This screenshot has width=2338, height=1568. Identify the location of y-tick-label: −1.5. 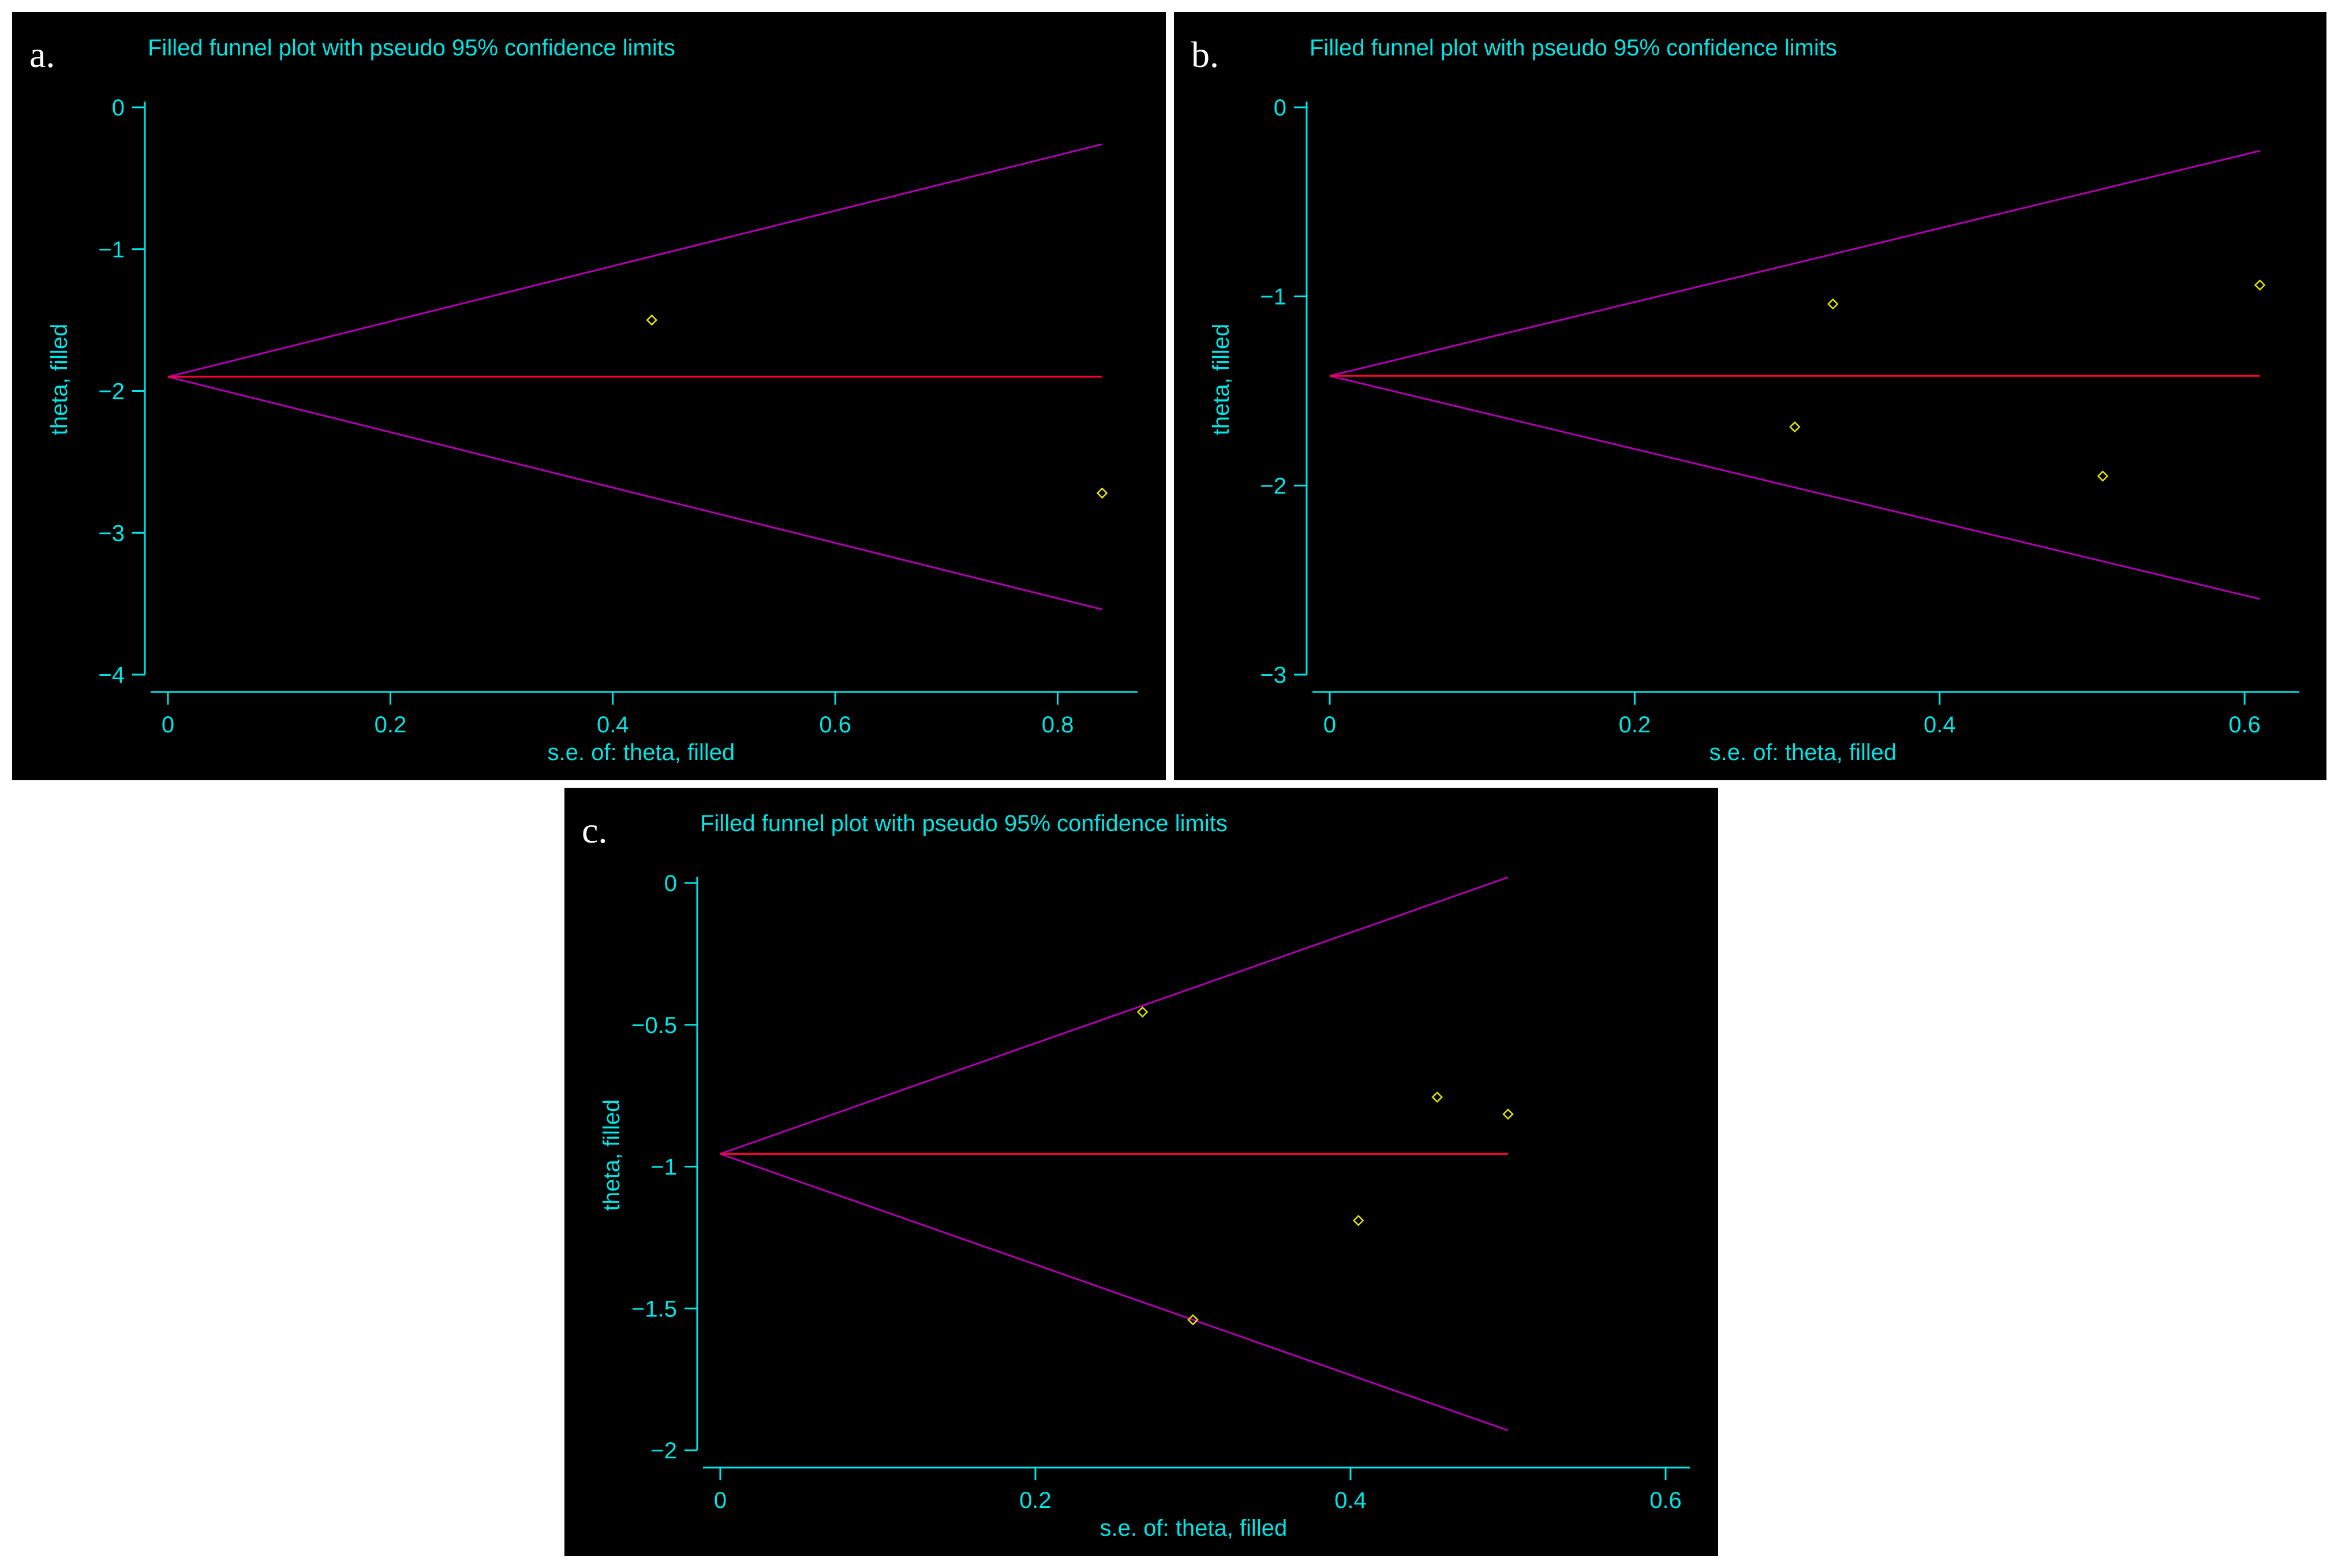
(654, 1309).